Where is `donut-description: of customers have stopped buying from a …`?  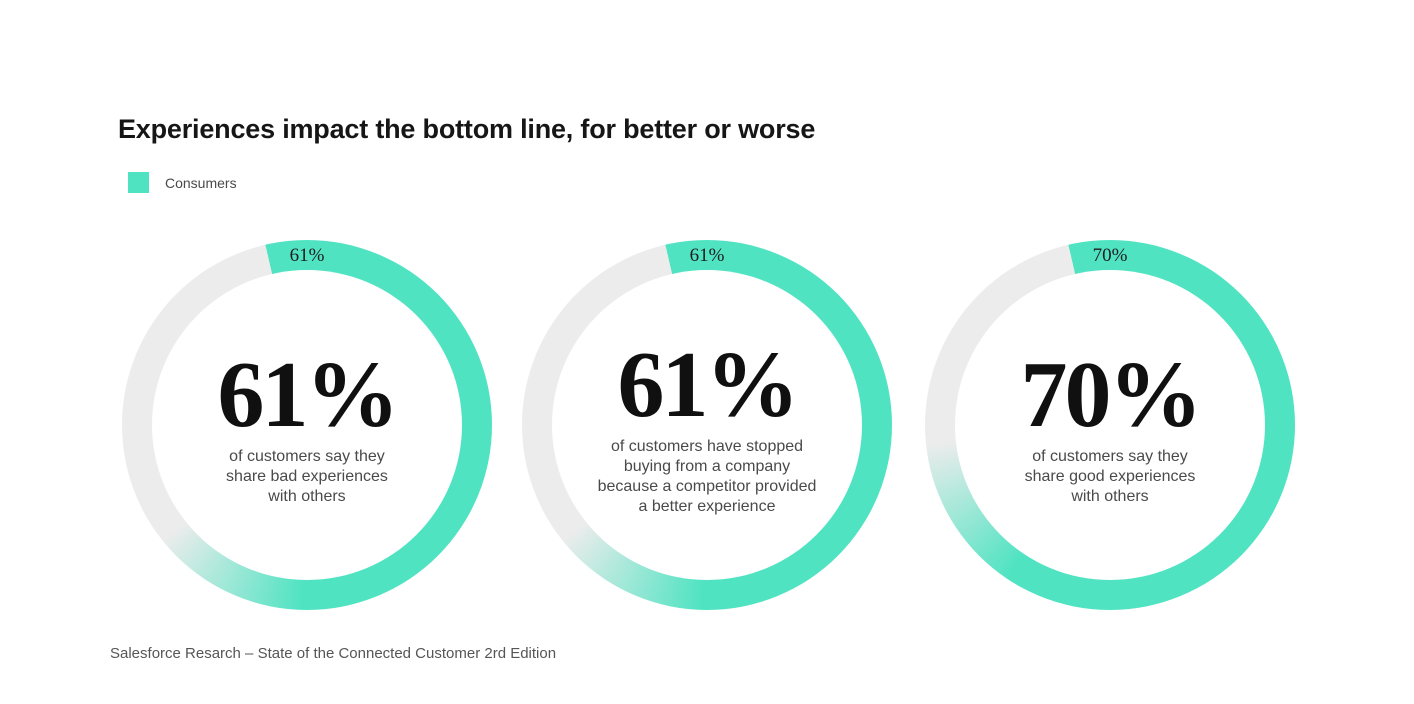
donut-description: of customers have stopped buying from a … is located at coordinates (707, 477).